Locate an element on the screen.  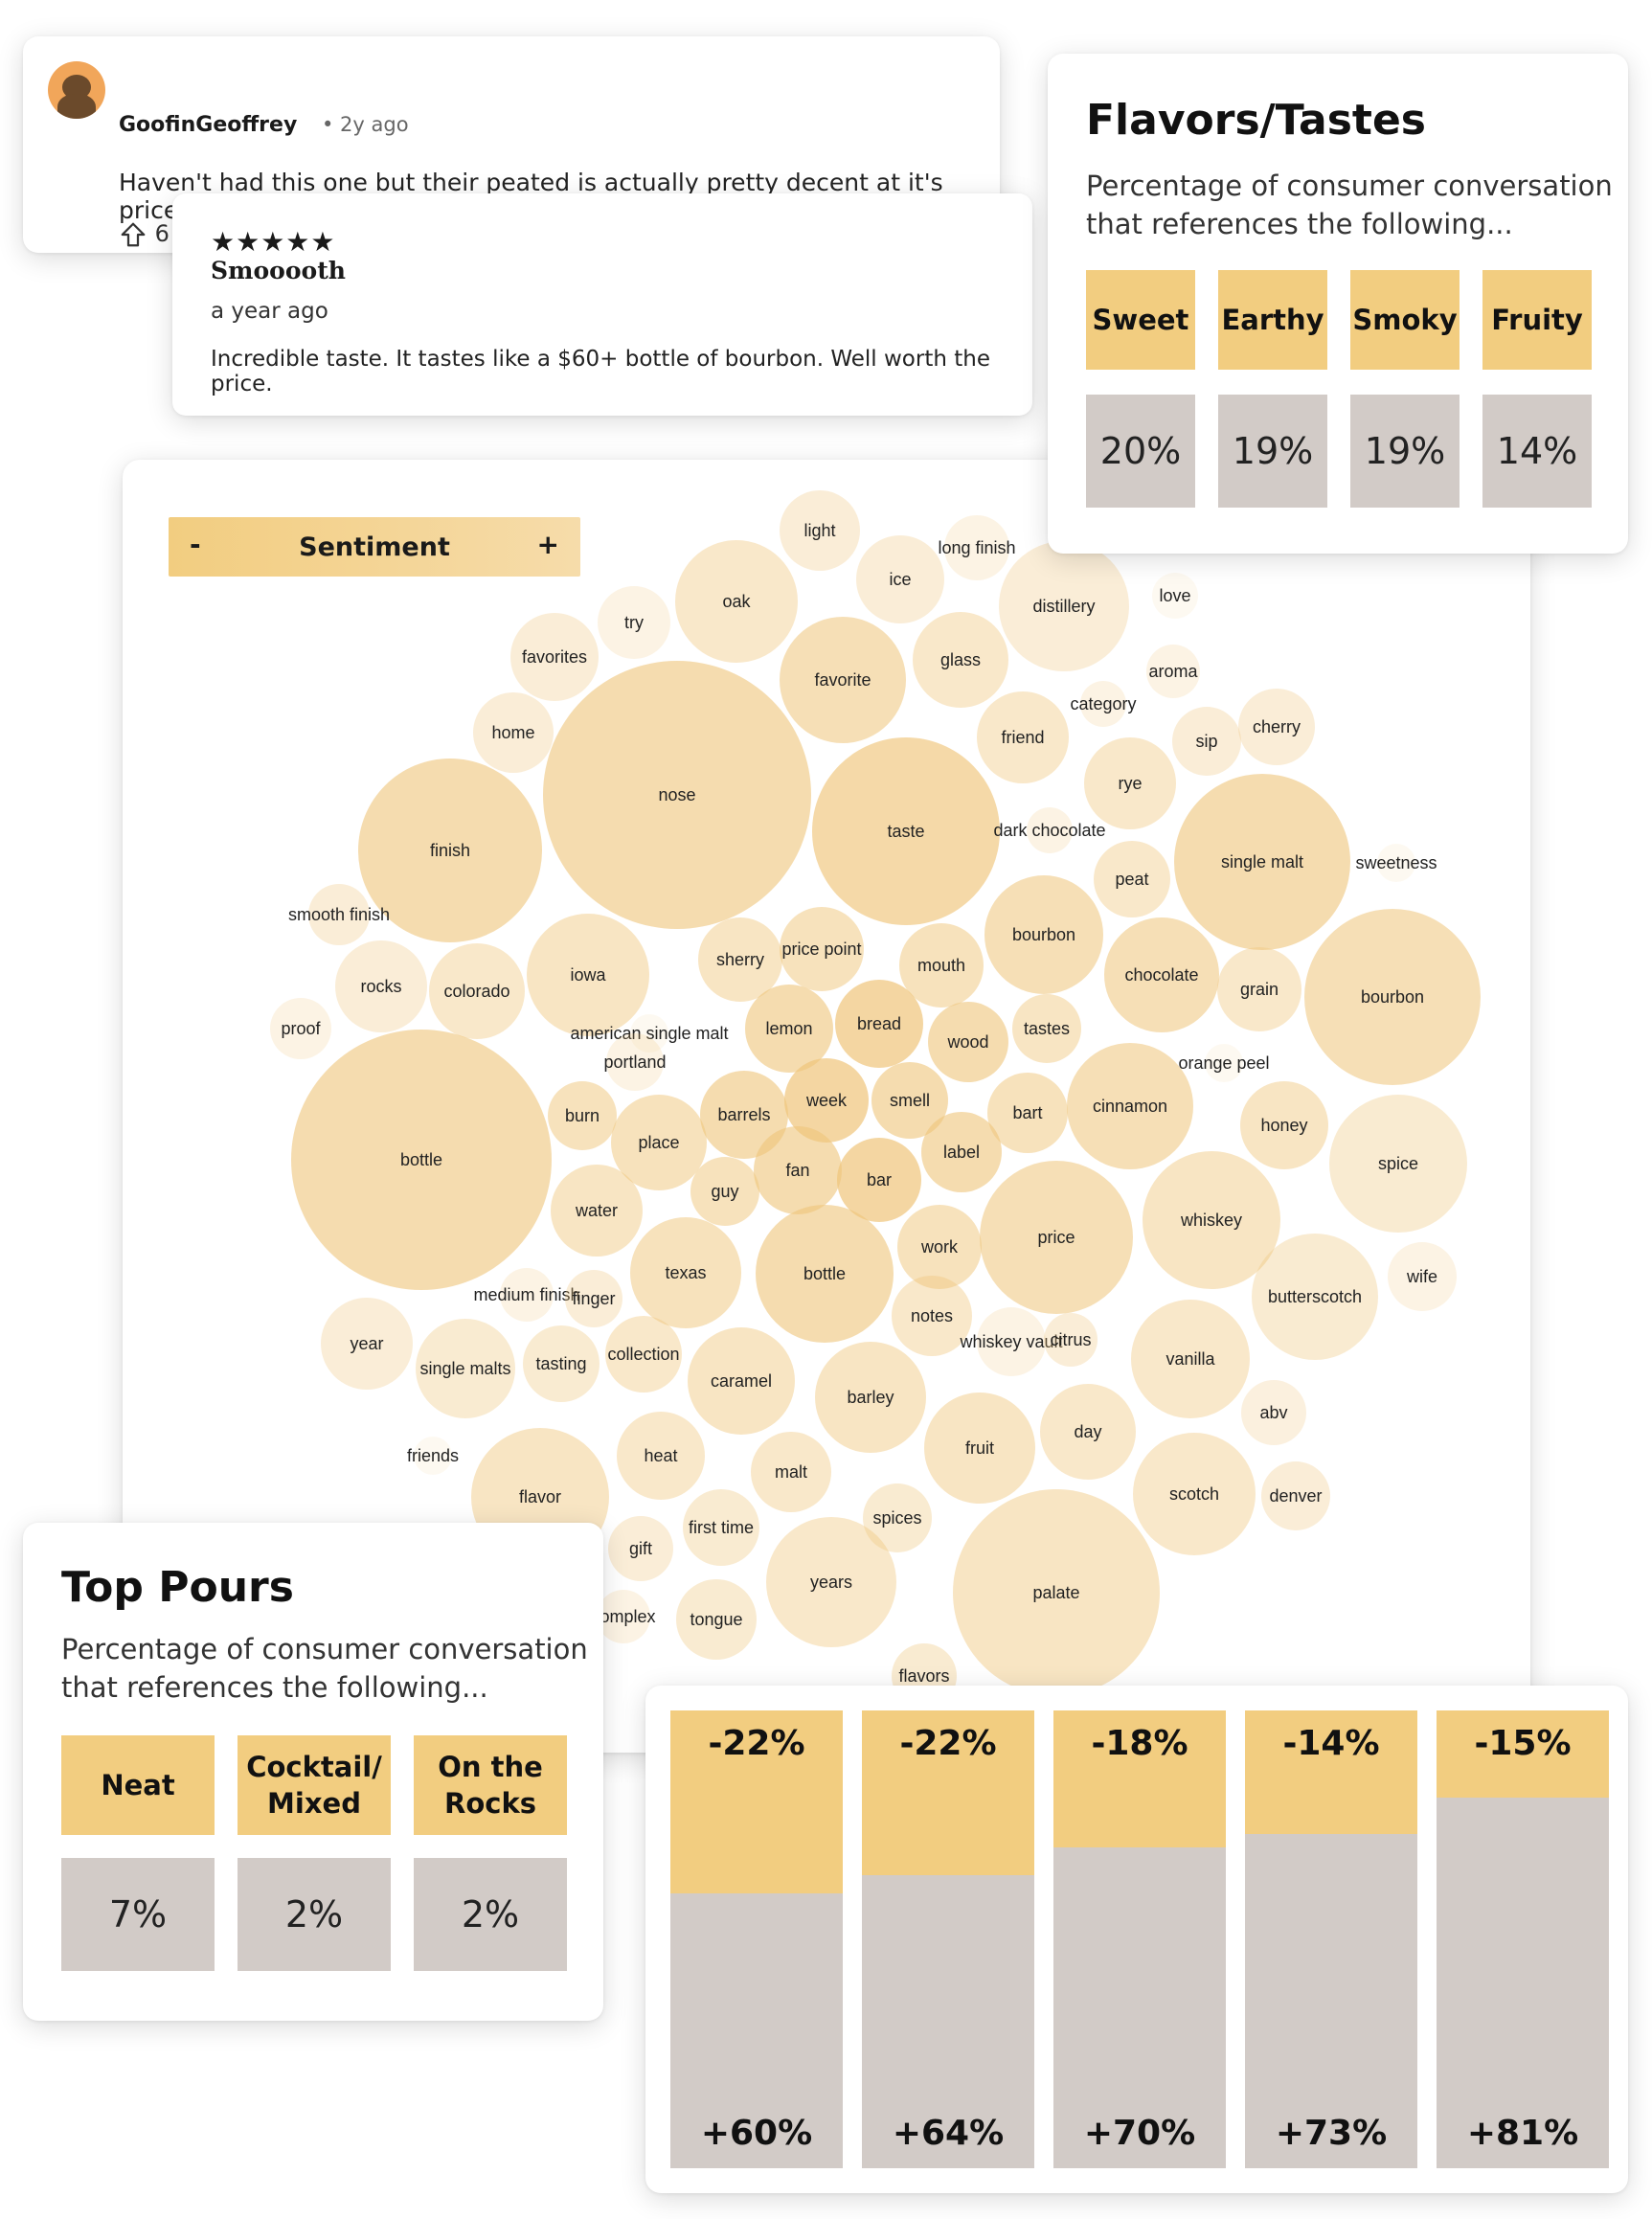
bubble-finger is located at coordinates (594, 1298).